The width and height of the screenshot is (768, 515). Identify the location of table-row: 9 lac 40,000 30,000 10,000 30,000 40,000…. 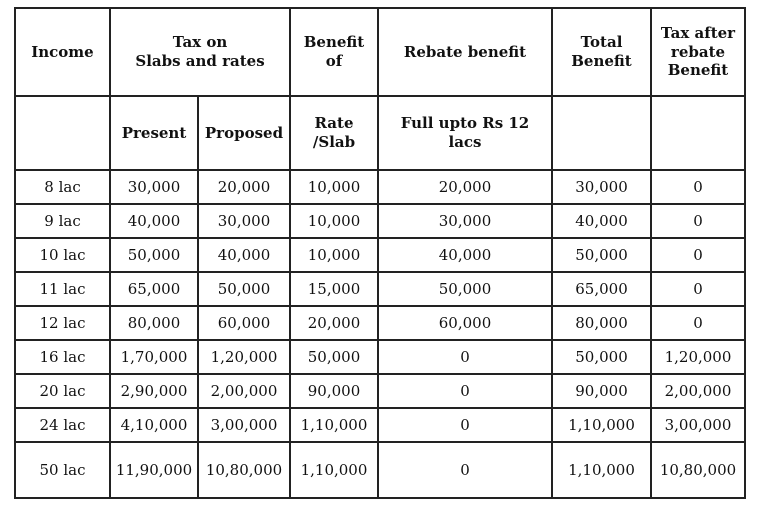
(380, 221).